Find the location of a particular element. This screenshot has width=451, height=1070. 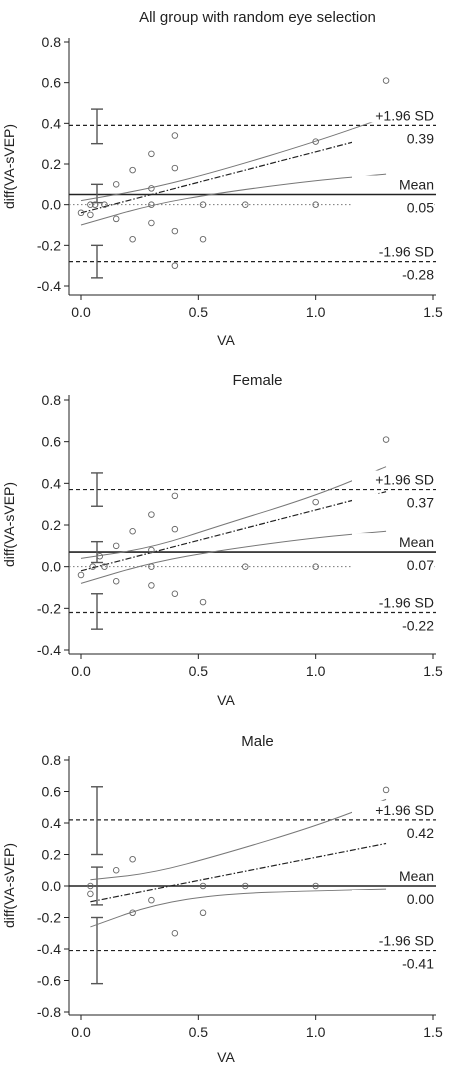

lower-loa-value: -0.22 is located at coordinates (418, 626).